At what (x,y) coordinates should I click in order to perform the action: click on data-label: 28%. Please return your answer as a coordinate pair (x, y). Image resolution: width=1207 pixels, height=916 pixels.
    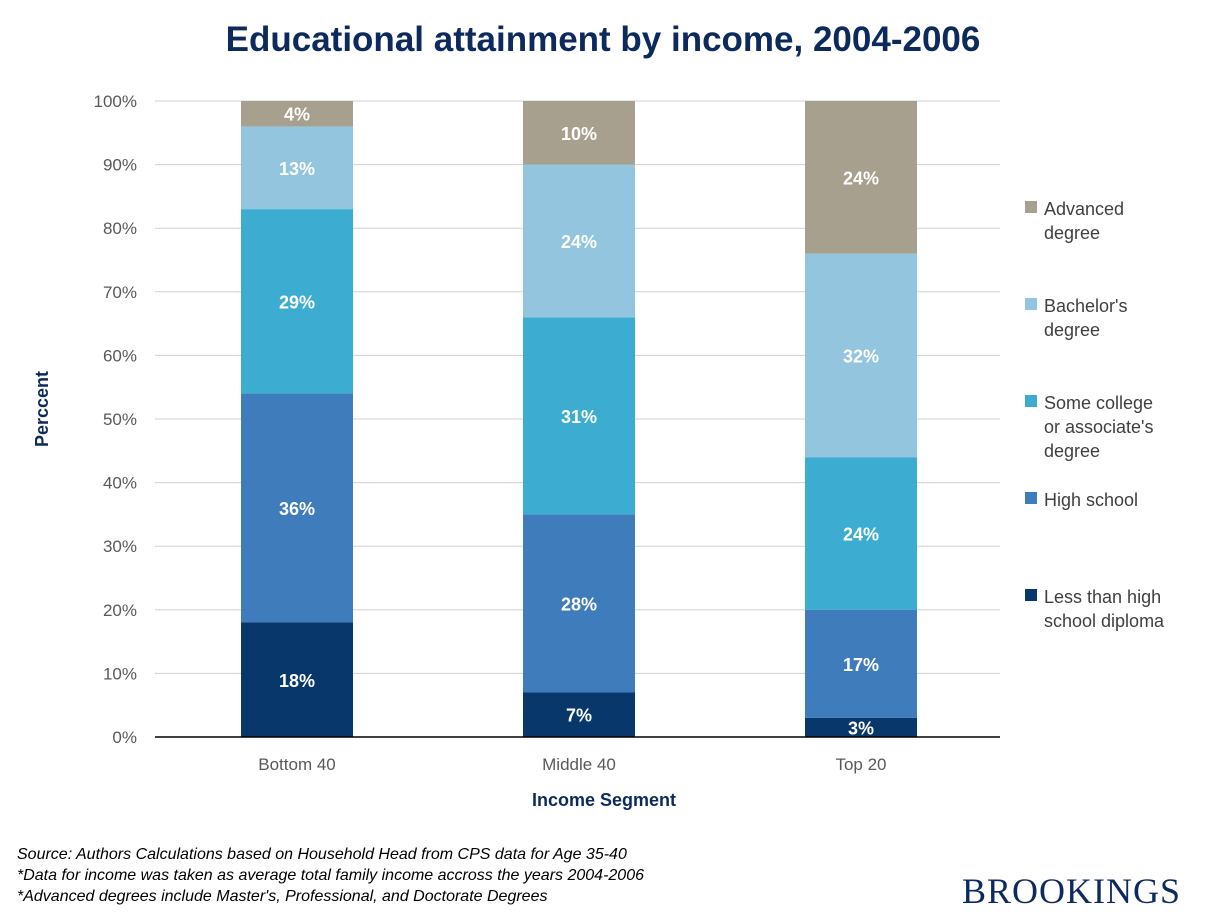
    Looking at the image, I should click on (579, 604).